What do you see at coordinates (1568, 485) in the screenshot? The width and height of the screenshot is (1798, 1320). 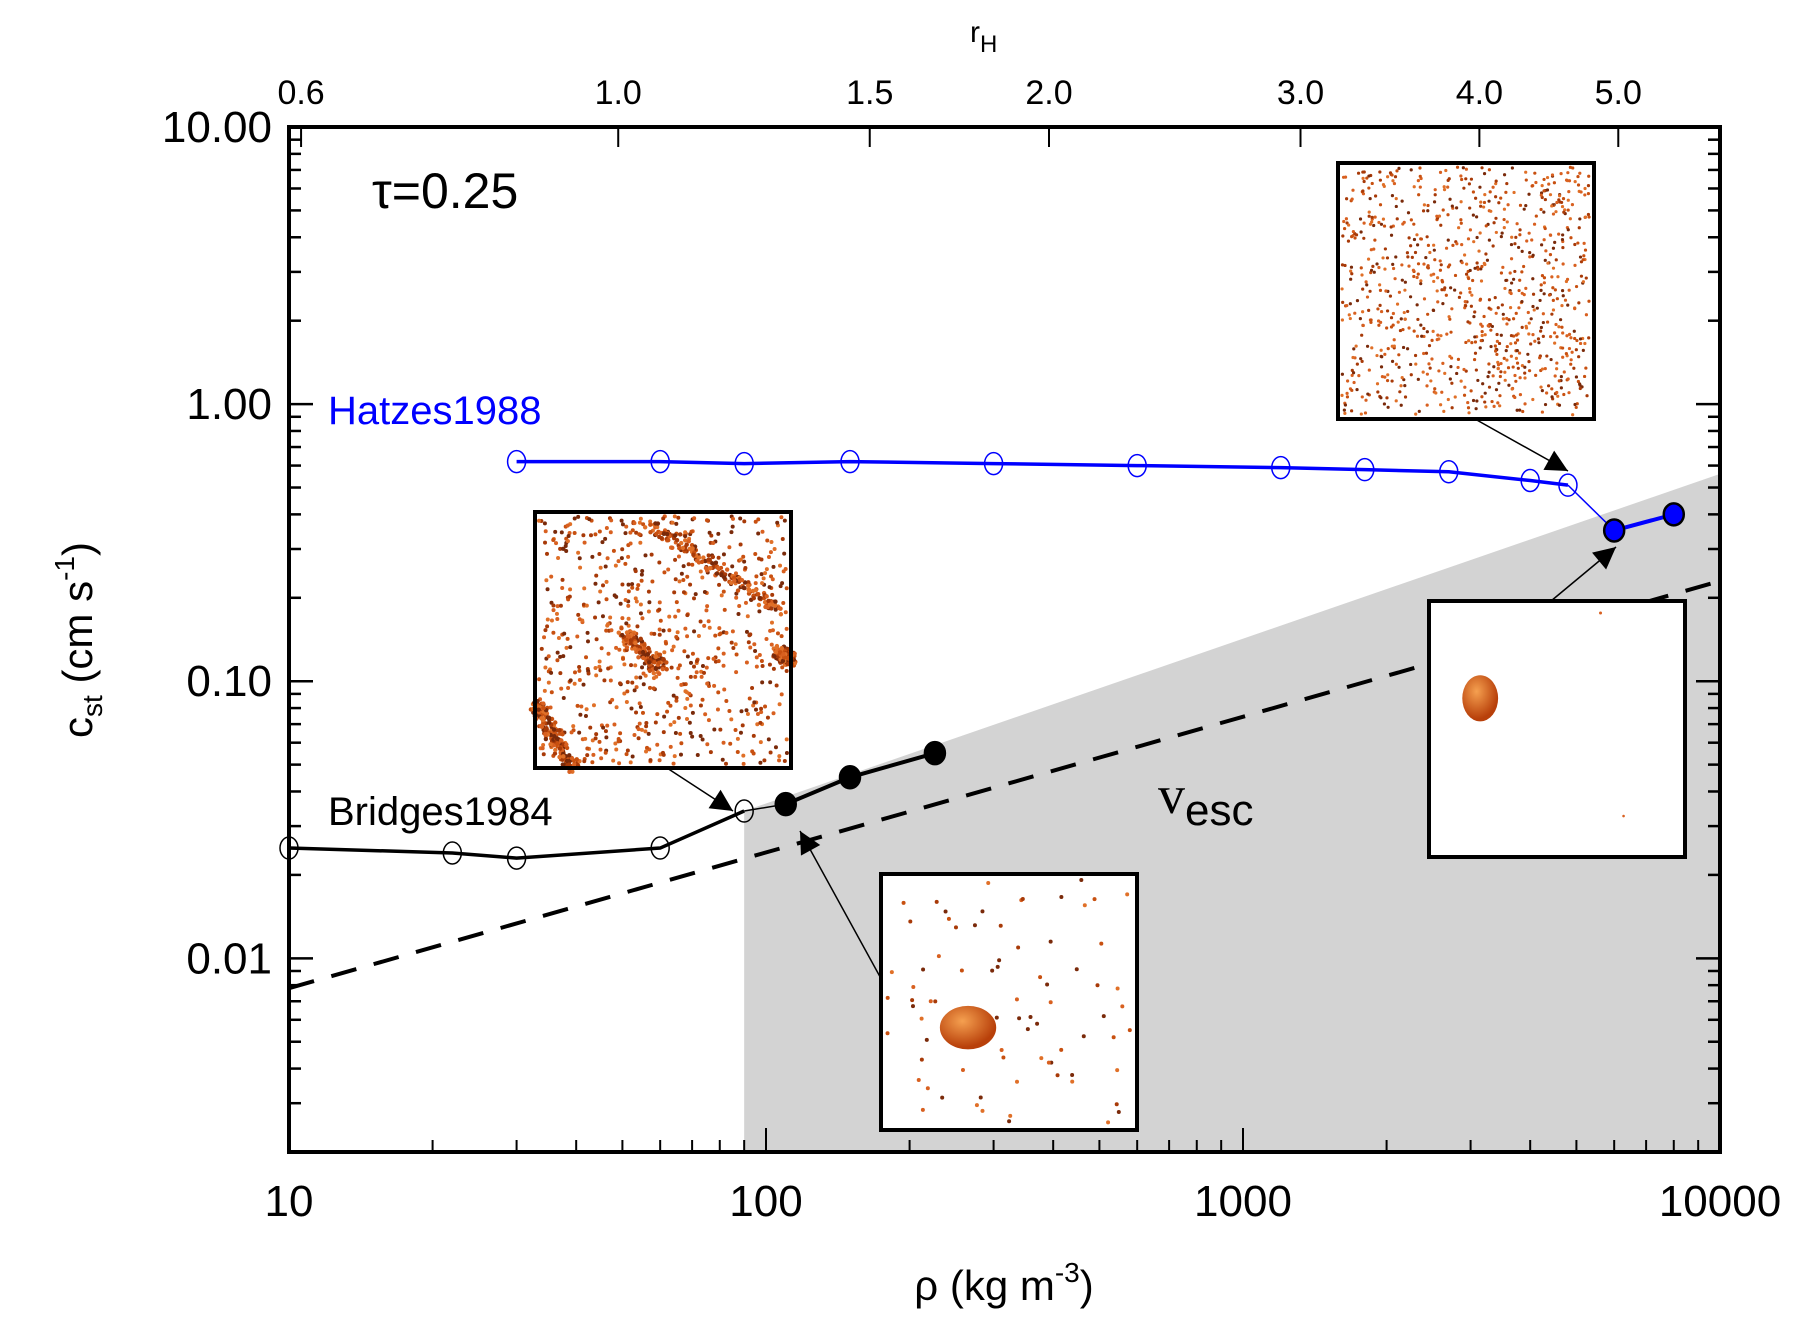 I see `open-point` at bounding box center [1568, 485].